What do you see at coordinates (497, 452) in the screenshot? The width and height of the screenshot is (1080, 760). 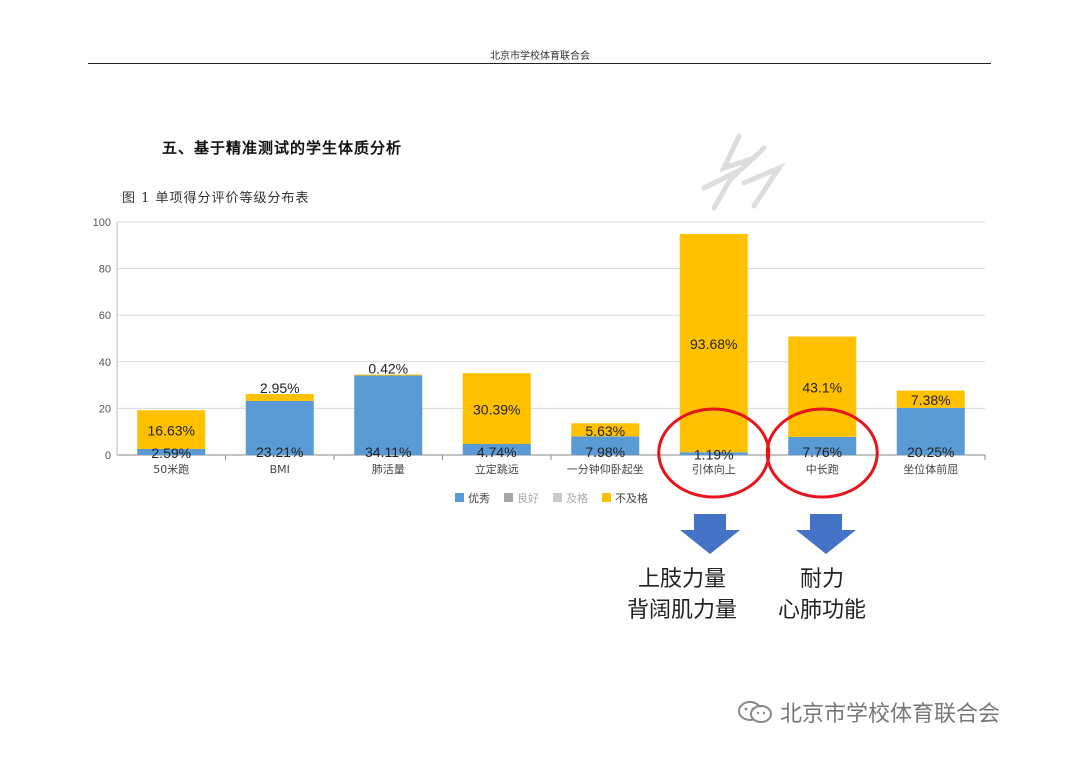 I see `data-label: 4.74%` at bounding box center [497, 452].